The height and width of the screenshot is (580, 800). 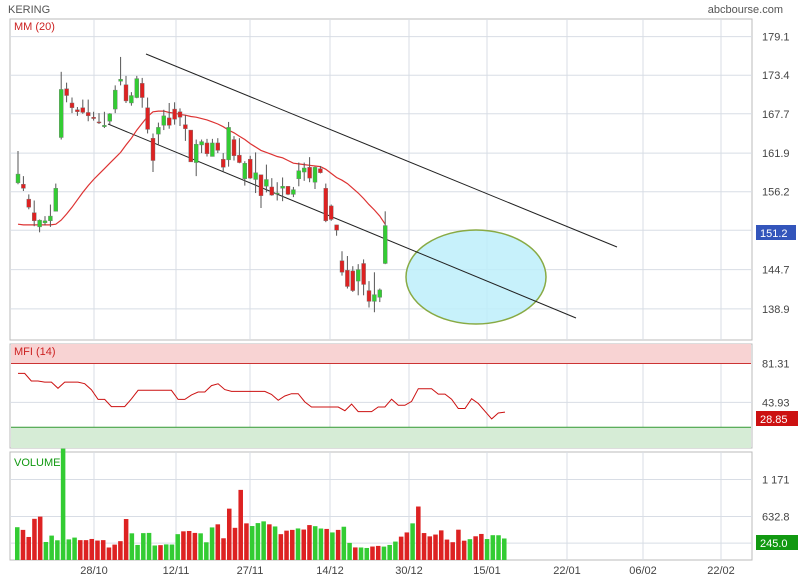 What do you see at coordinates (37, 463) in the screenshot?
I see `volume-legend: VOLUME` at bounding box center [37, 463].